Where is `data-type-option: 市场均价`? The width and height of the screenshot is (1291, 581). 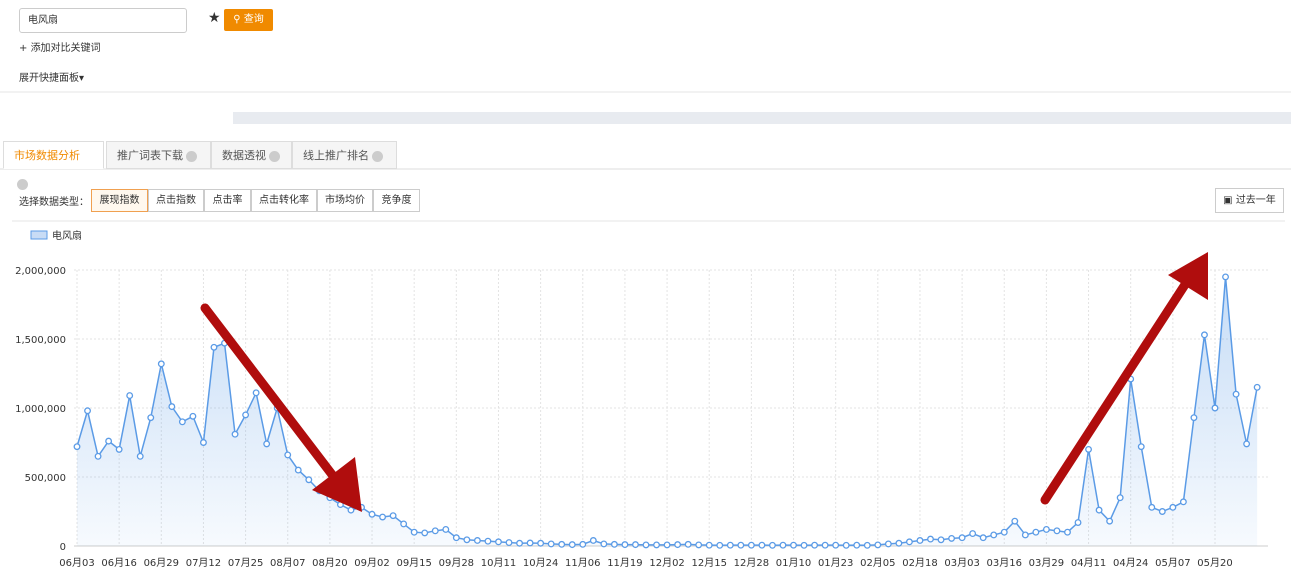
data-type-option: 市场均价 is located at coordinates (345, 200).